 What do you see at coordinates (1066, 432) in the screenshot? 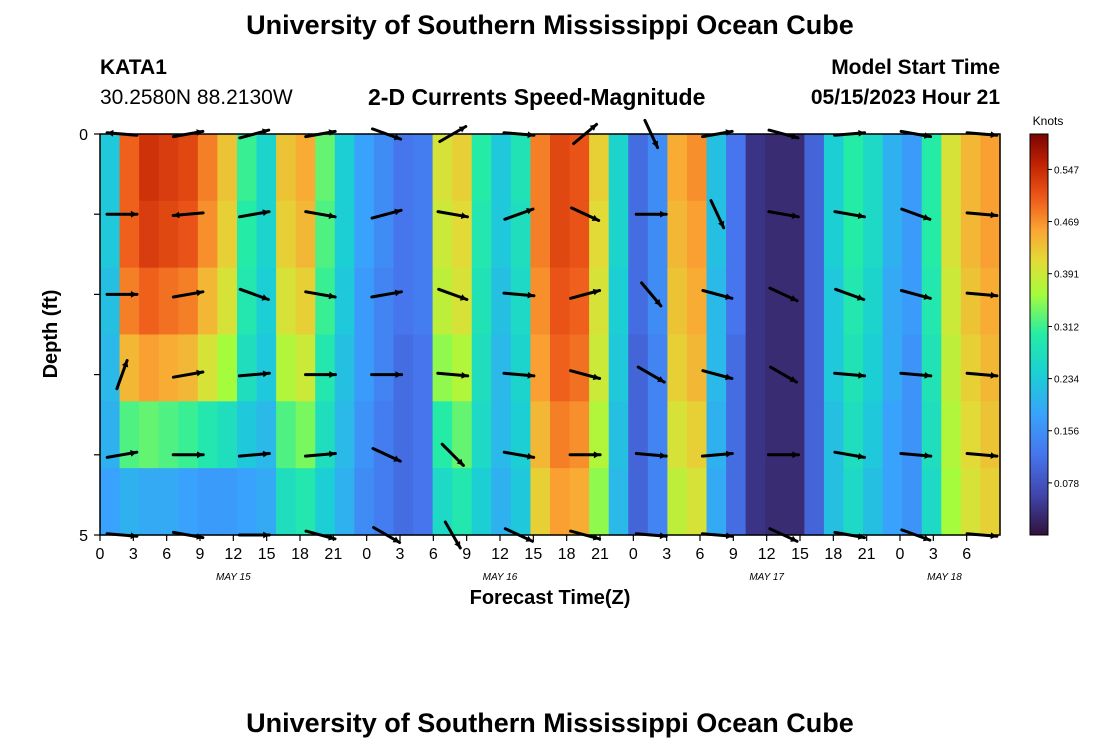
I see `colorbar-tick-label: 0.156` at bounding box center [1066, 432].